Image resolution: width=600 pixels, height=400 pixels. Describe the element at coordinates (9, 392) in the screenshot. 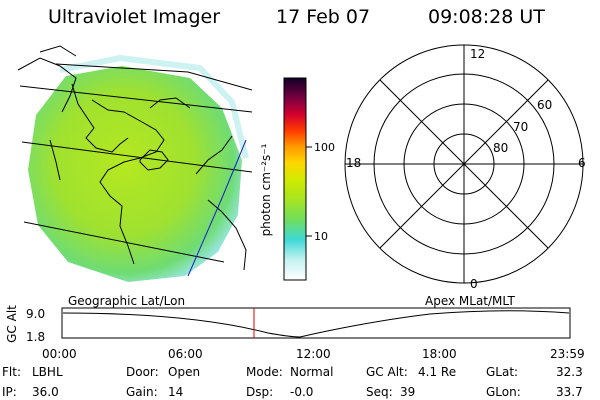

I see `ip-label: IP:` at that location.